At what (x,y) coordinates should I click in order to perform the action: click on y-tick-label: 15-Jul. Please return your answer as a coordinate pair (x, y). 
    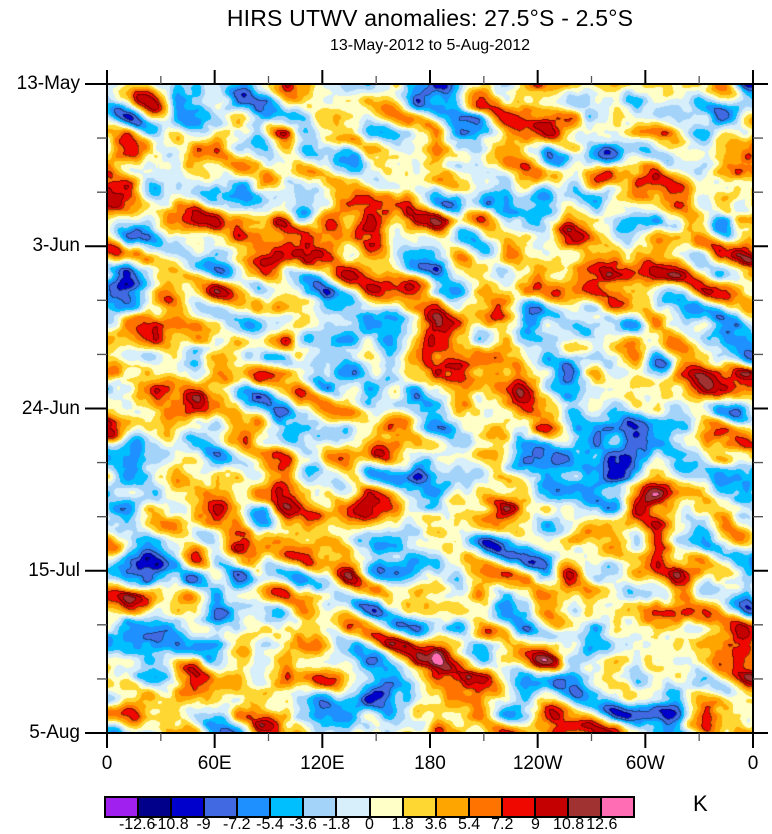
    Looking at the image, I should click on (54, 570).